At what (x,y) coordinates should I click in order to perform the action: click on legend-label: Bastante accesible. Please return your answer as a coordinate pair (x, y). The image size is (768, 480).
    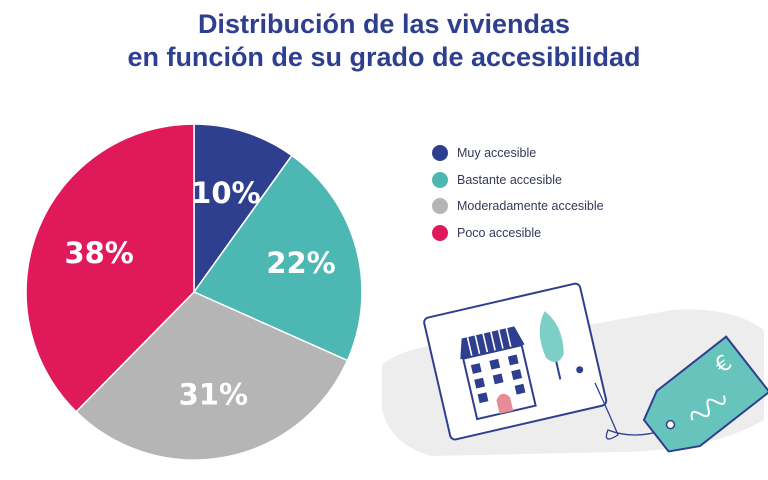
    Looking at the image, I should click on (509, 179).